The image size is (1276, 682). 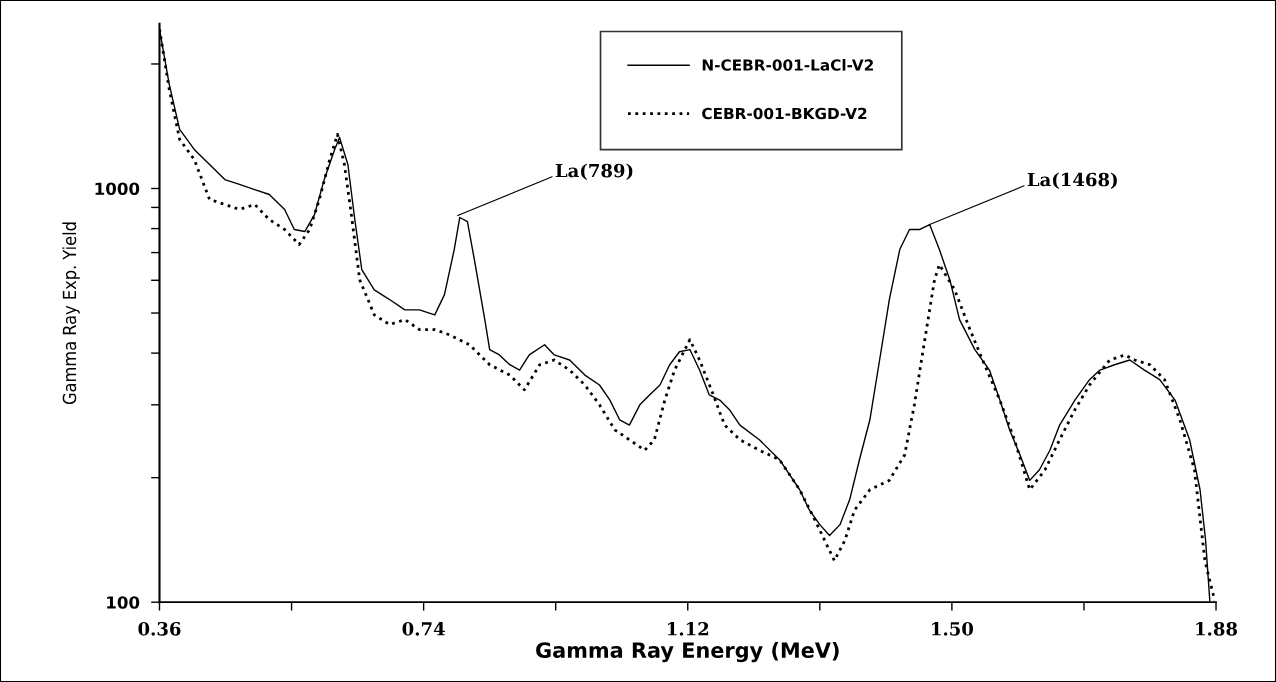 I want to click on legend-label: N-CEBR-001-LaCl-V2, so click(x=787, y=65).